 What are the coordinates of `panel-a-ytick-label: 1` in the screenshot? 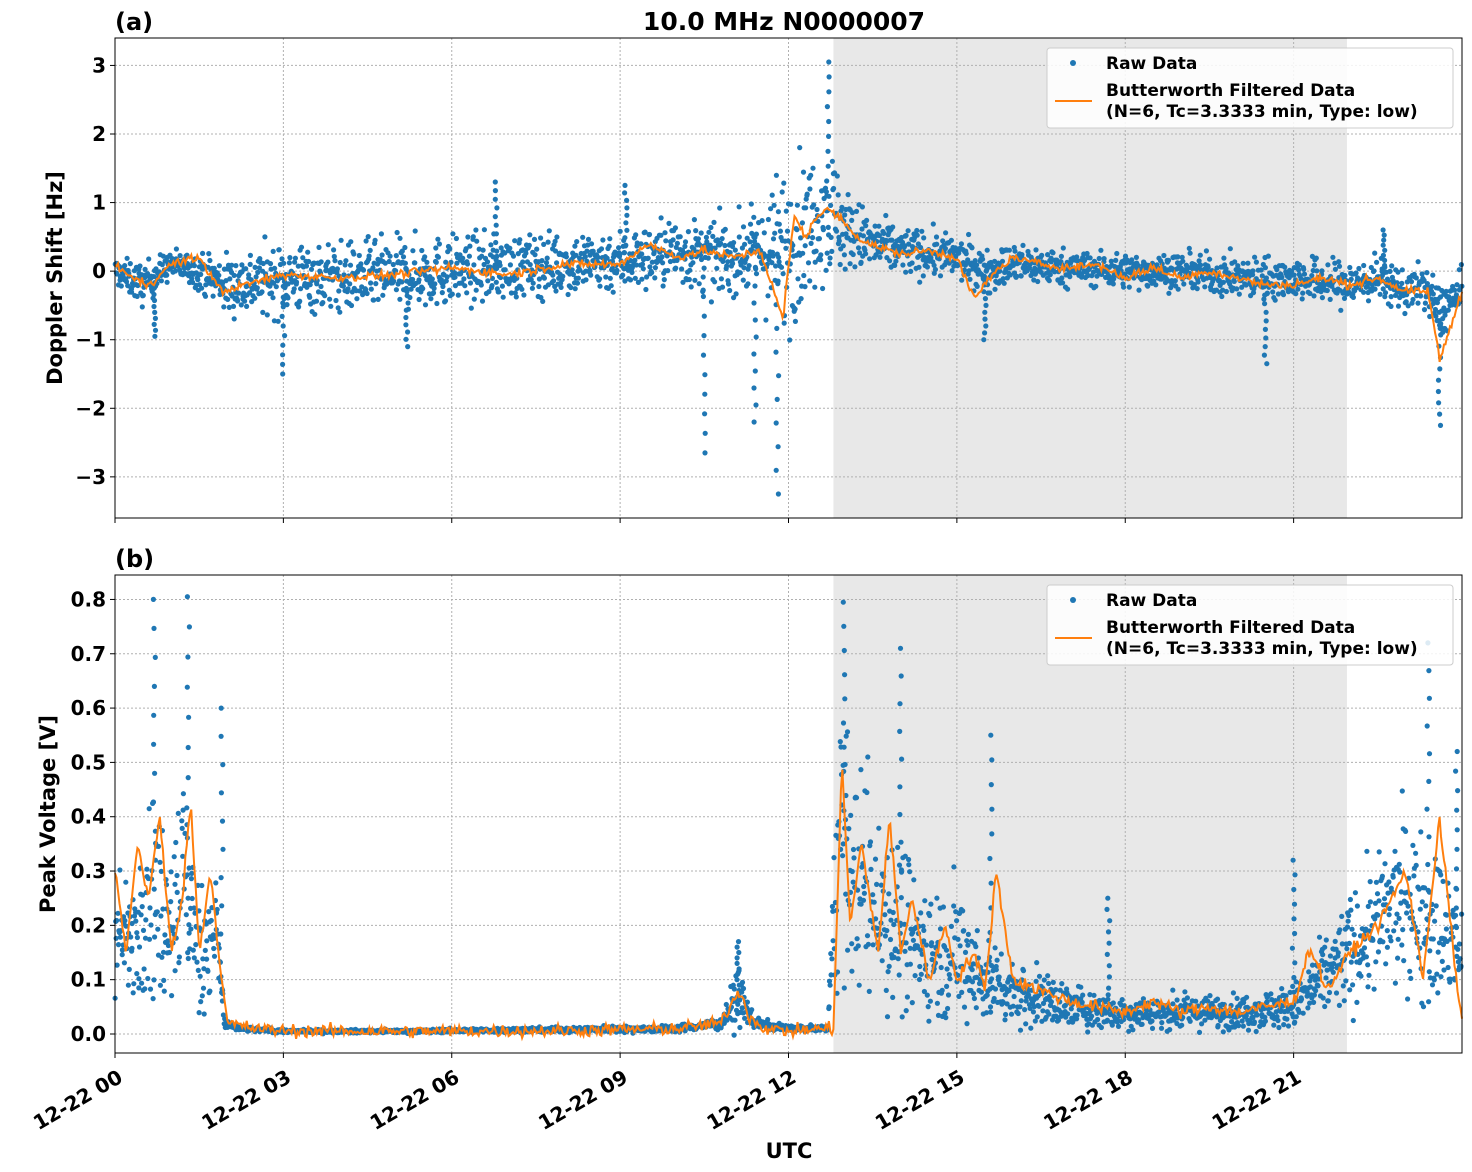 It's located at (99, 203).